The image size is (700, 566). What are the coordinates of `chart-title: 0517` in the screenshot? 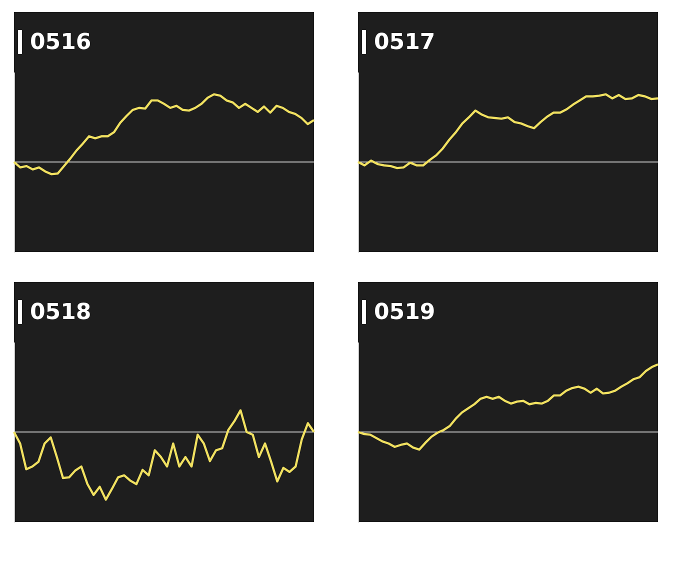 It's located at (405, 42).